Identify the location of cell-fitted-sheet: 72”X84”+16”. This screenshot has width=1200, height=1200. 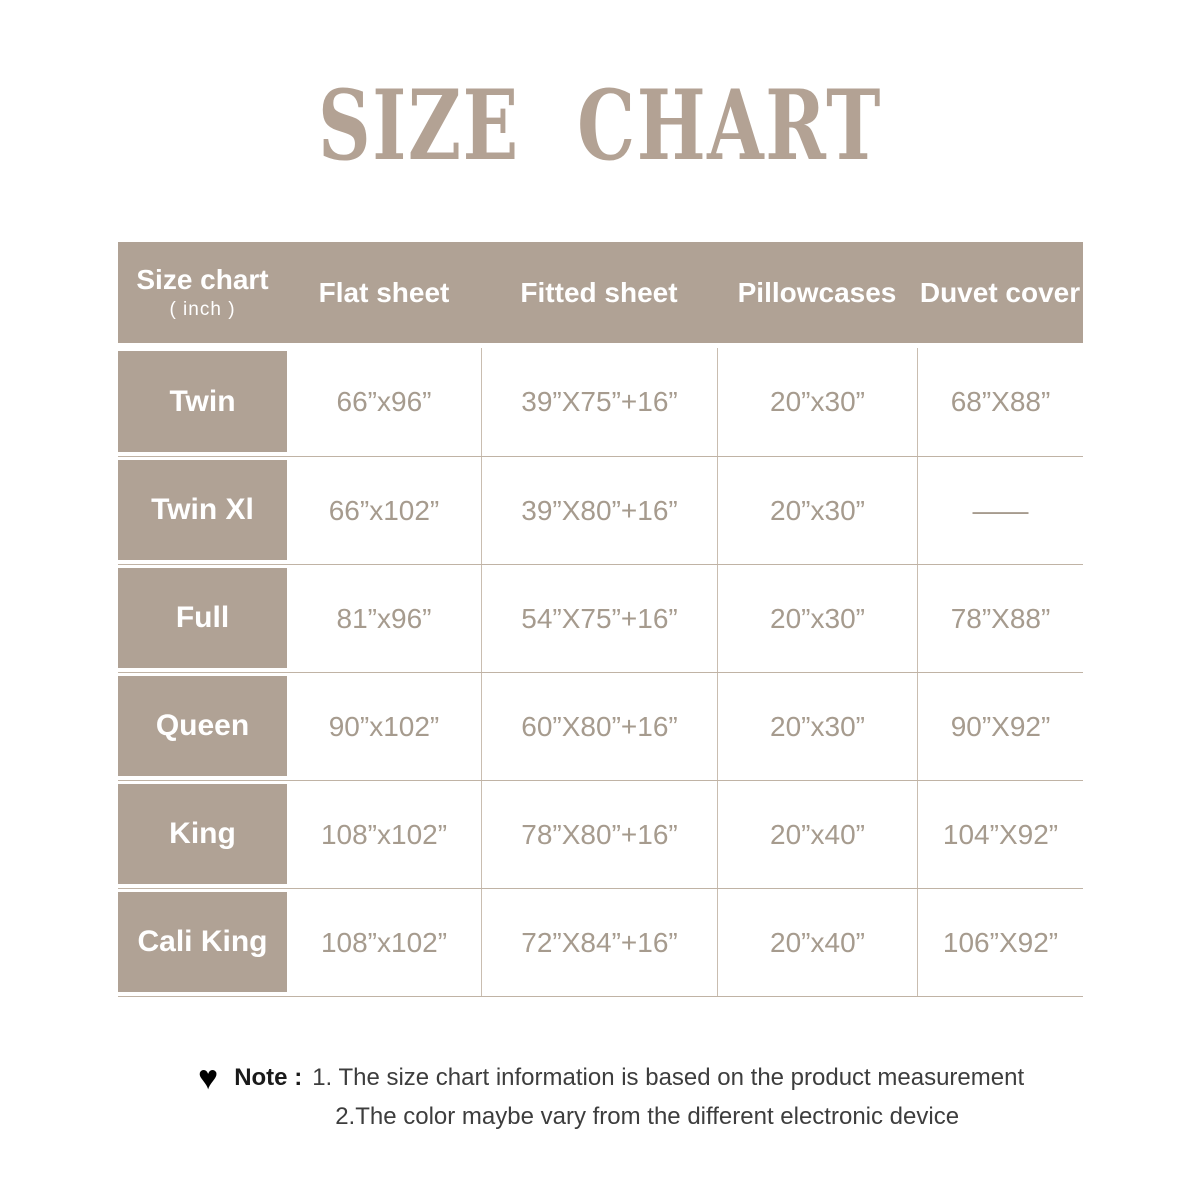
(599, 942).